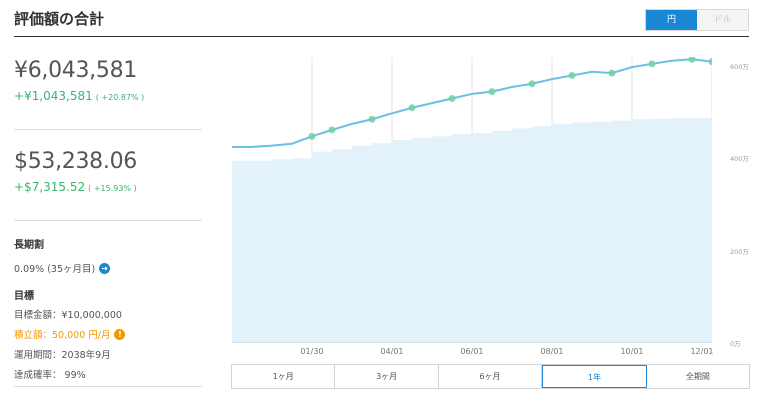 The image size is (769, 402). Describe the element at coordinates (50, 187) in the screenshot. I see `usd-gain-amount: +$7,315.52` at that location.